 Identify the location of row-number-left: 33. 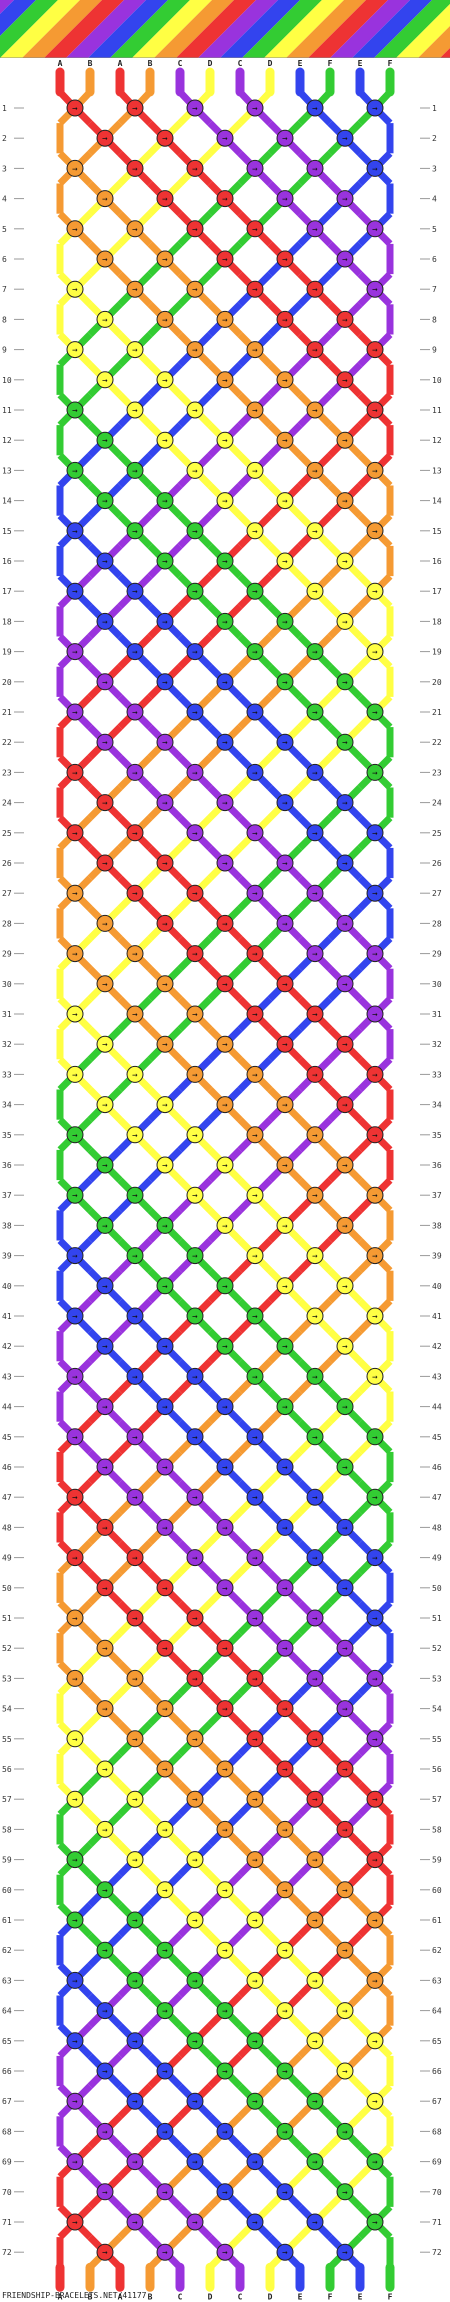
(7, 1074).